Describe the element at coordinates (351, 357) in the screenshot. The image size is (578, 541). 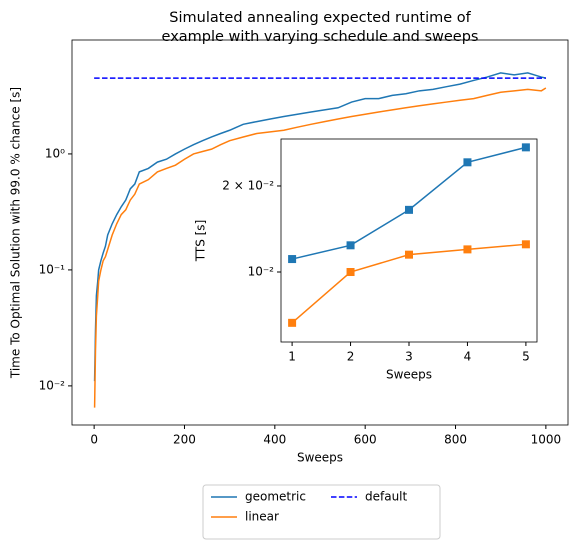
I see `x-tick-label: 2` at that location.